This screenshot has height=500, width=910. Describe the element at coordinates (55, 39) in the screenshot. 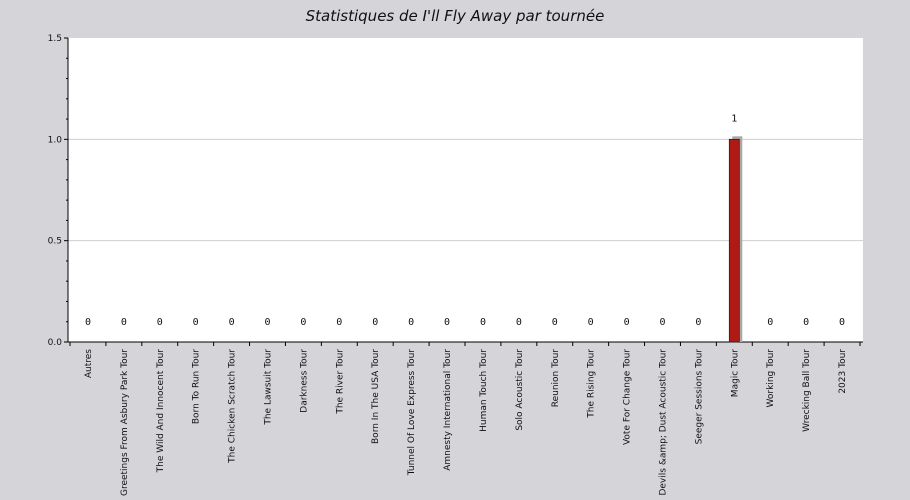

I see `y-tick-label: 1.5` at that location.